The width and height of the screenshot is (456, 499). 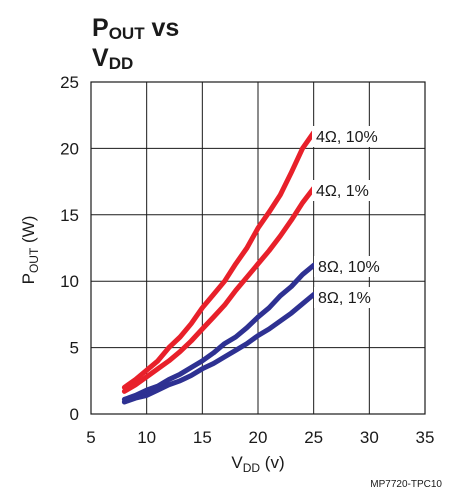 What do you see at coordinates (30, 250) in the screenshot?
I see `y-axis-label: POUT (W)` at bounding box center [30, 250].